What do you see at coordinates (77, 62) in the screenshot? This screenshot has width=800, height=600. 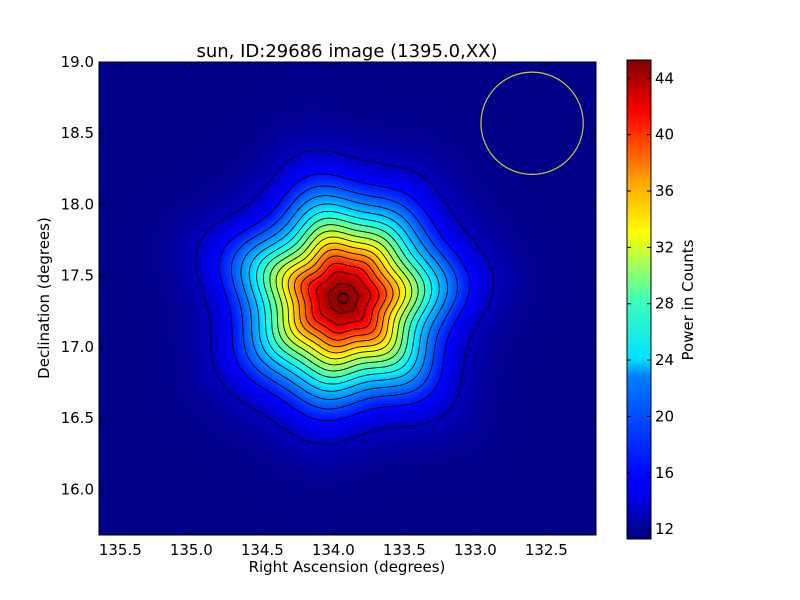 I see `y-tick-label: 19.0` at bounding box center [77, 62].